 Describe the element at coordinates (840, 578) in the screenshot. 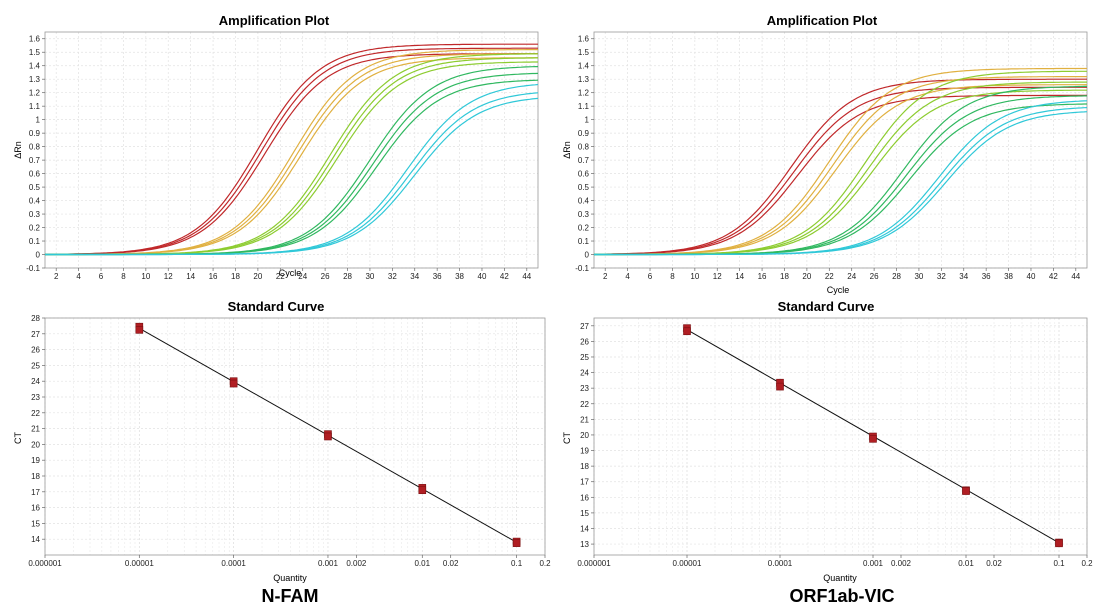

I see `x-axis-label: Quantity` at that location.